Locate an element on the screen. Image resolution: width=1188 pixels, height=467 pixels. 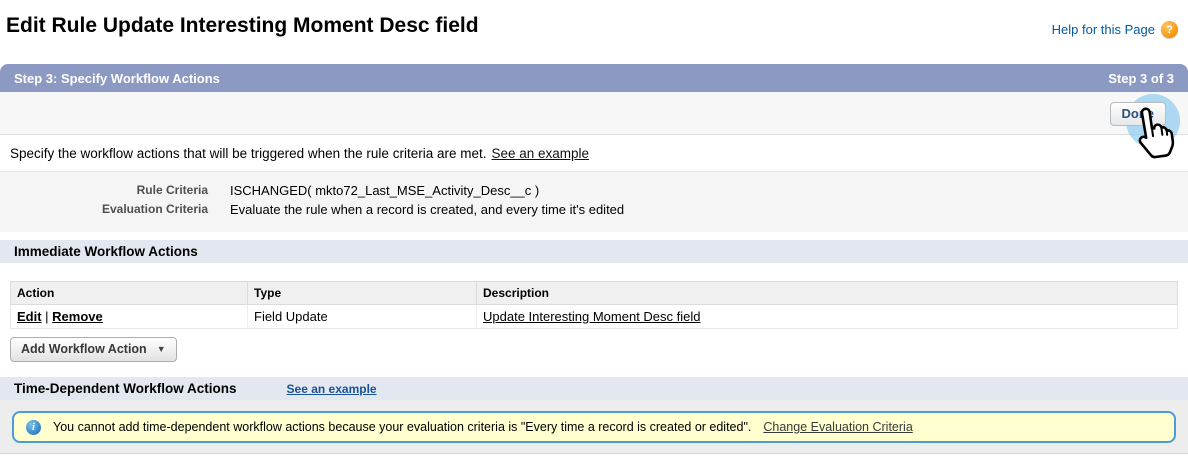
toolbar-row: Done is located at coordinates (594, 125).